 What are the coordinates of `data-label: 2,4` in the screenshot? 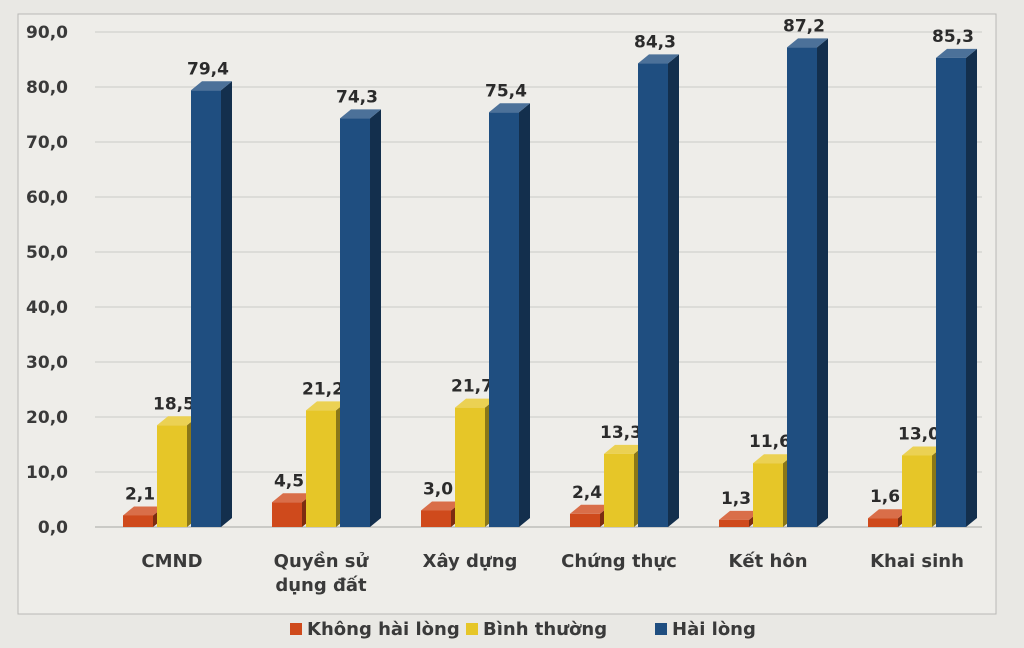 It's located at (587, 493).